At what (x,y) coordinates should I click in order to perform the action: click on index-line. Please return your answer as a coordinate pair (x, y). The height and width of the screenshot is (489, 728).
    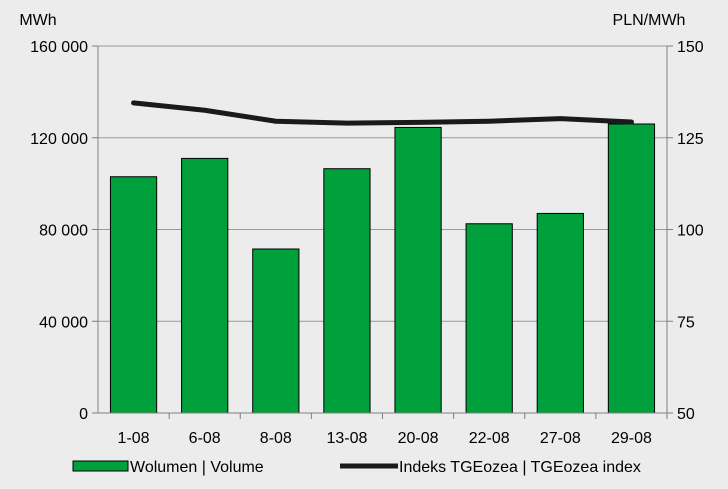
    Looking at the image, I should click on (382, 113).